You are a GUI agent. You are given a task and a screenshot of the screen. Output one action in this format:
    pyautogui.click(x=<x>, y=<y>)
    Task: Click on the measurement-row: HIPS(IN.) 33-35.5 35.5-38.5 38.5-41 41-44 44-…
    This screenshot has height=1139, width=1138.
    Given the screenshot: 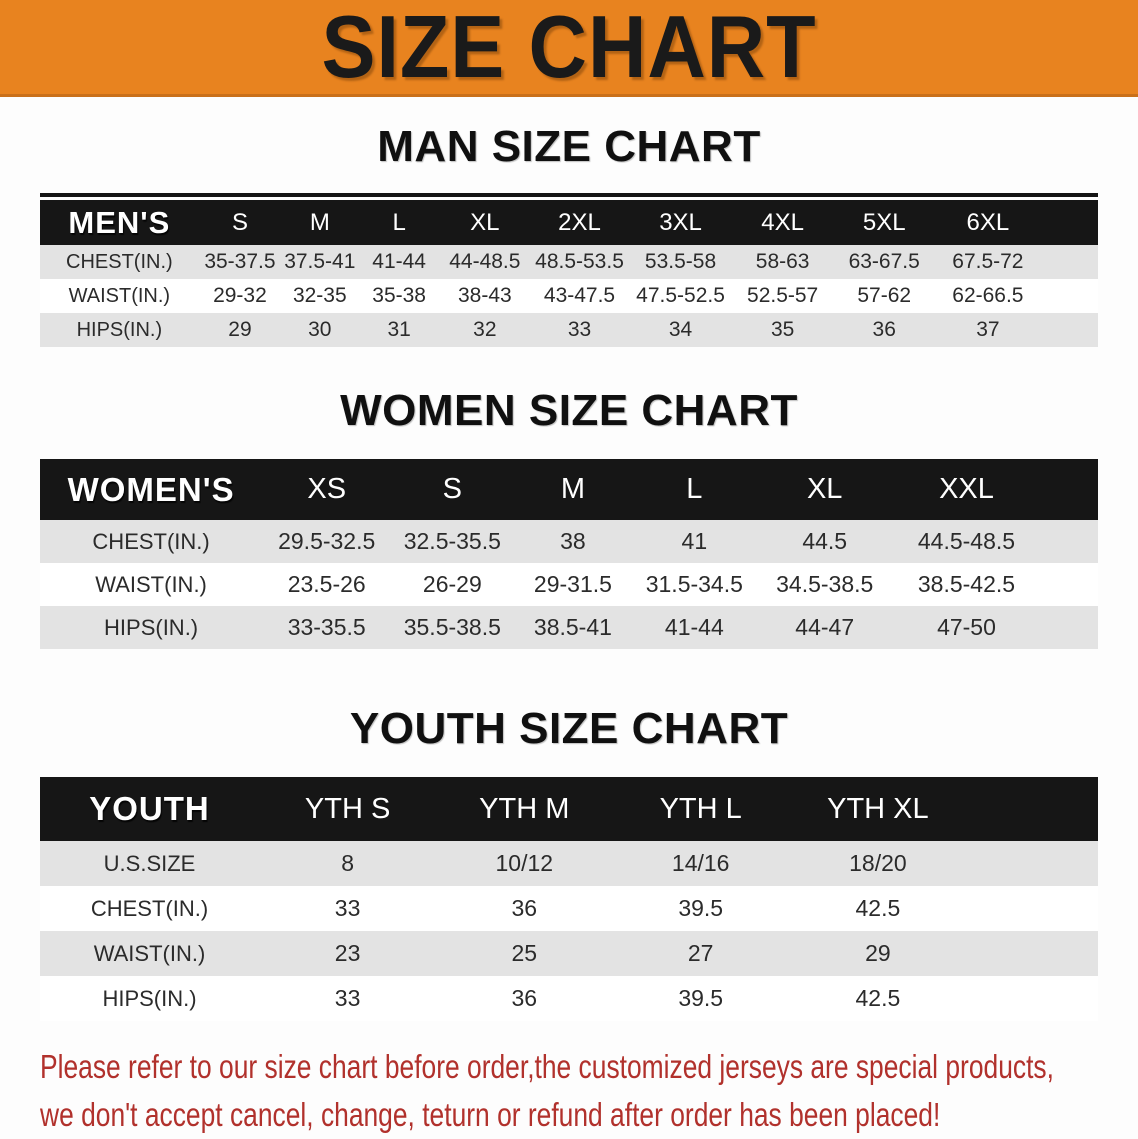 What is the action you would take?
    pyautogui.click(x=569, y=627)
    